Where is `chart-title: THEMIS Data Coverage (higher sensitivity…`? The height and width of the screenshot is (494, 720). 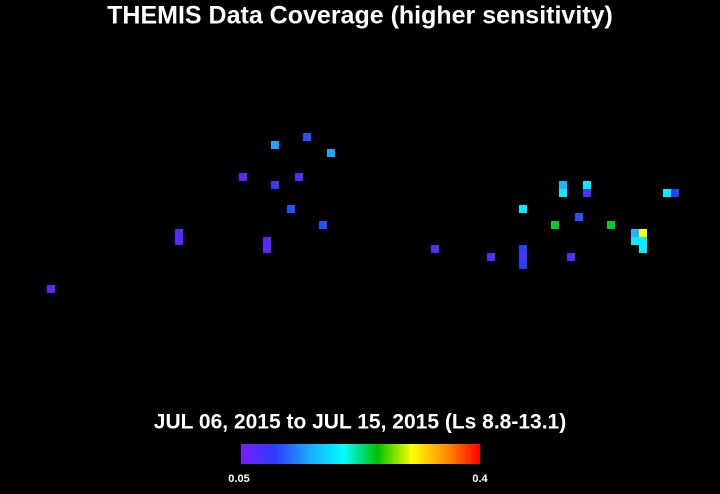
chart-title: THEMIS Data Coverage (higher sensitivity… is located at coordinates (360, 16).